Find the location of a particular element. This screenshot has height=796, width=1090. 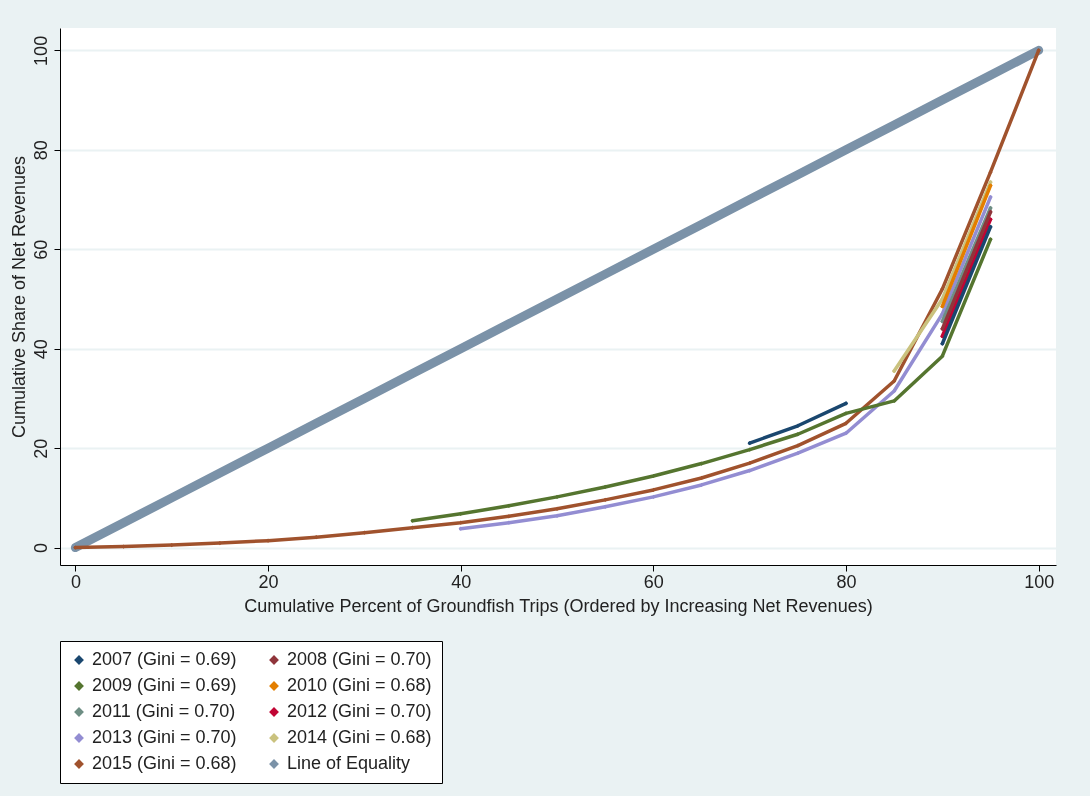

legend-label: 2009 (Gini = 0.69) is located at coordinates (164, 685).